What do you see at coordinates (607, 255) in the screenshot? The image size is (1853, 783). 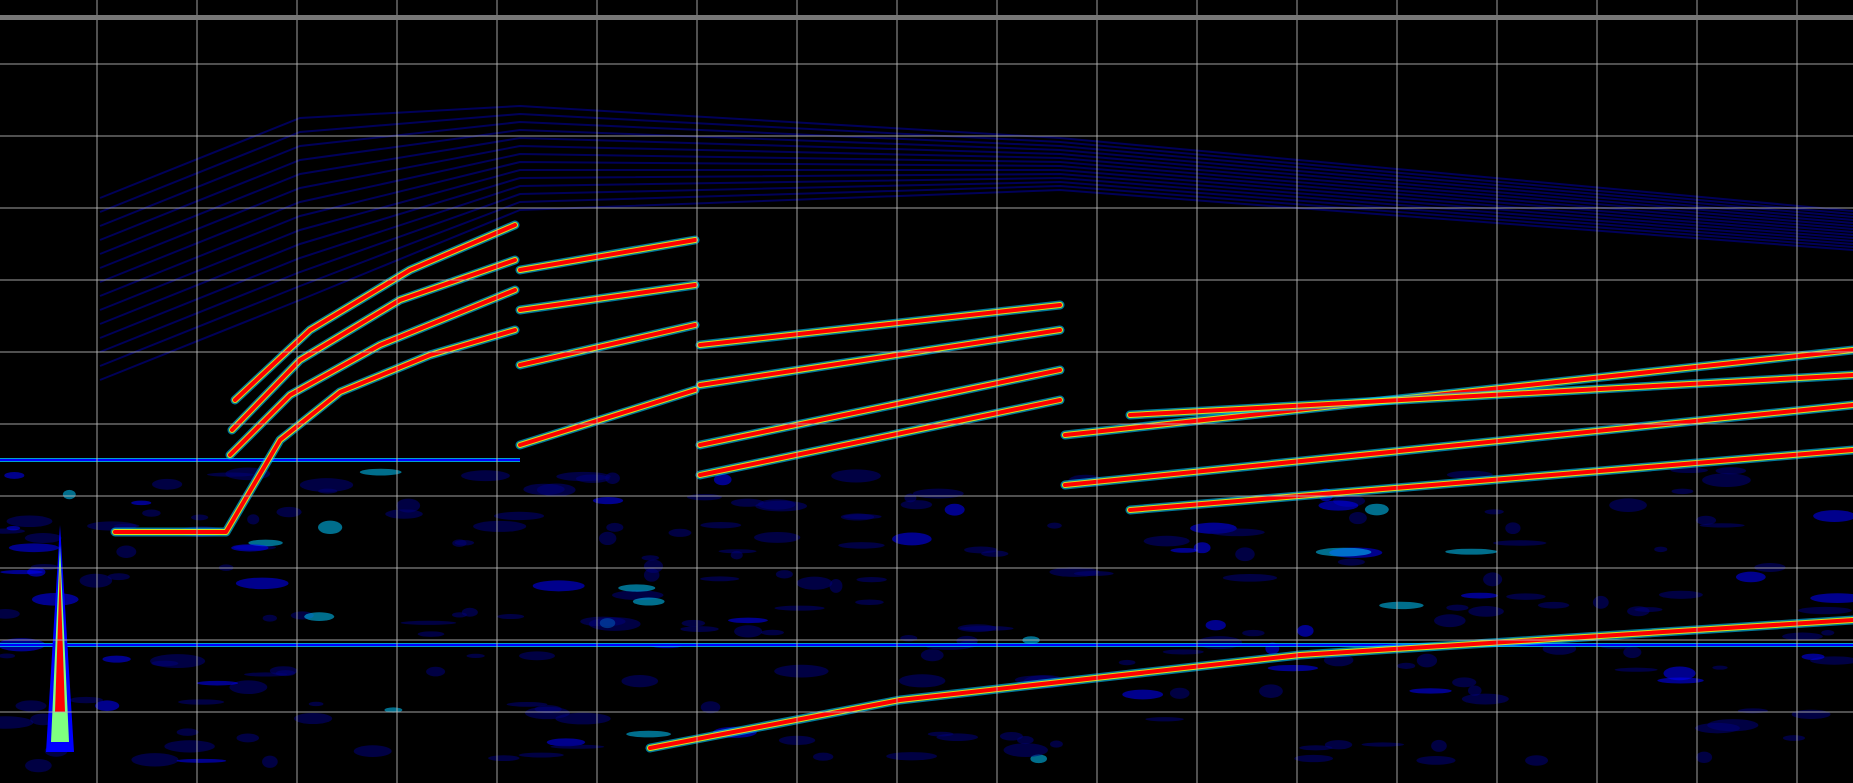 I see `segment-2-d` at bounding box center [607, 255].